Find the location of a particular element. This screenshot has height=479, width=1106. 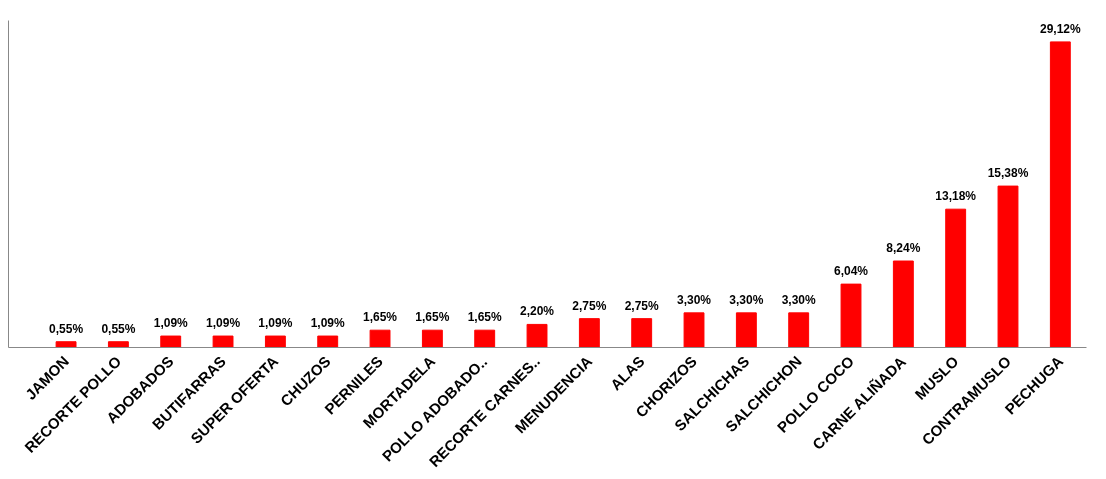

data-label: 29,12% is located at coordinates (1060, 28).